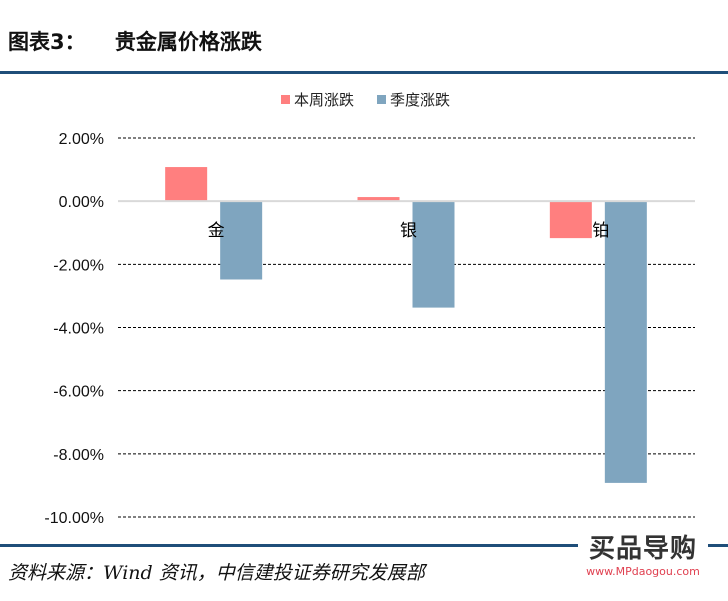  What do you see at coordinates (364, 545) in the screenshot?
I see `footer-rule` at bounding box center [364, 545].